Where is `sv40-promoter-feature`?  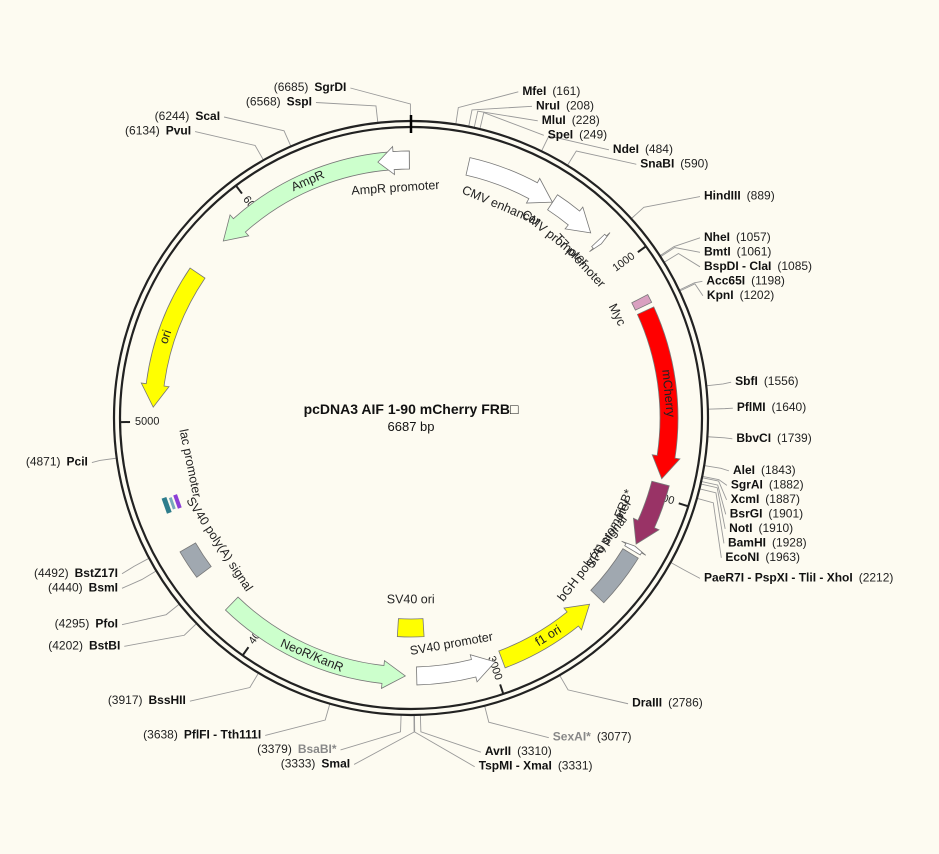
sv40-promoter-feature is located at coordinates (456, 670).